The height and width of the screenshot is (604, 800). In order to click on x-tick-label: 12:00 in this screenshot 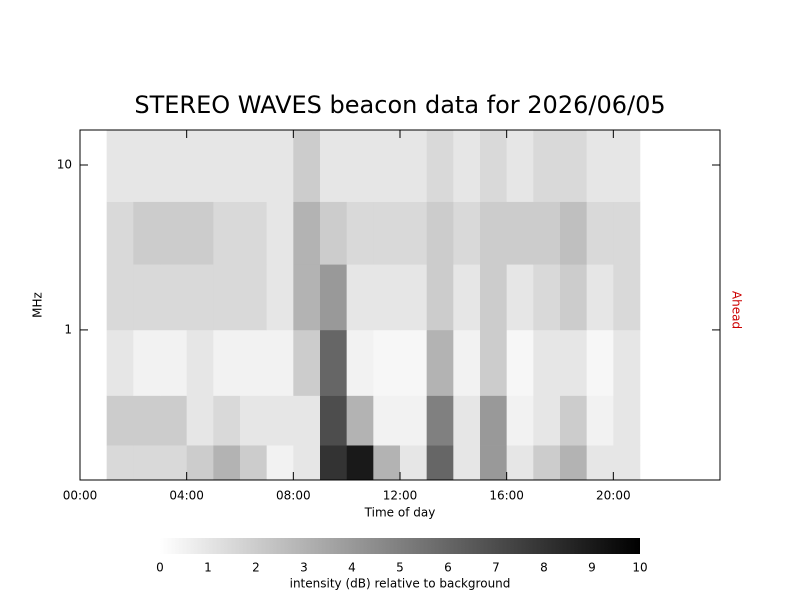, I will do `click(400, 496)`.